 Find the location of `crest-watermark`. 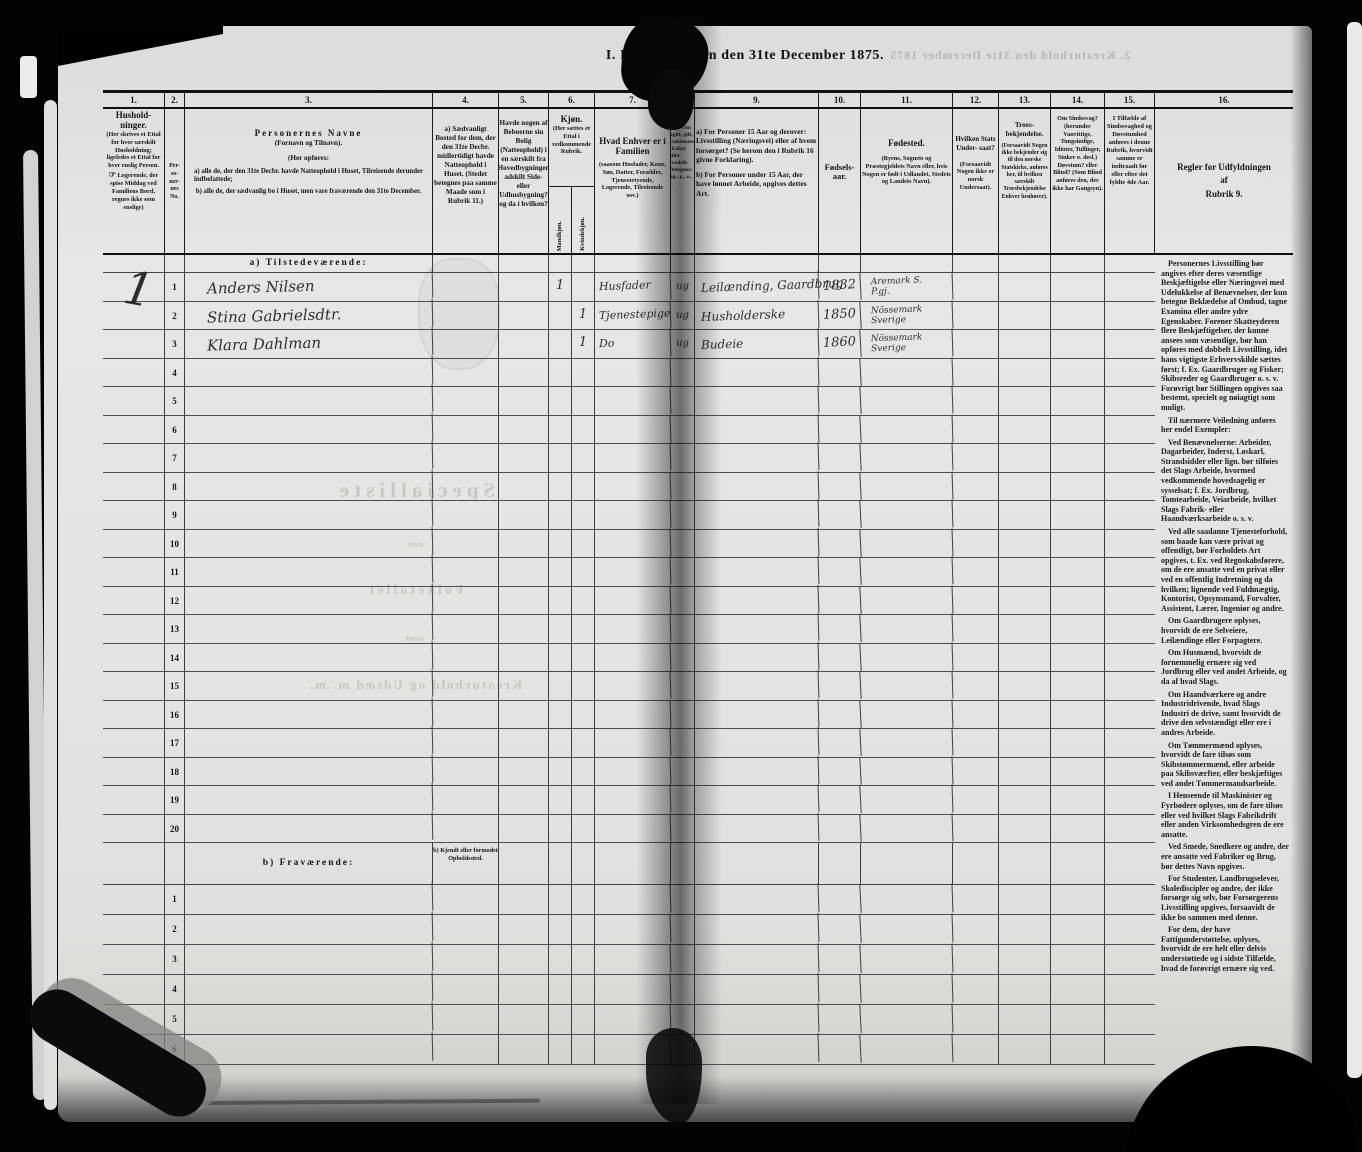

crest-watermark is located at coordinates (459, 314).